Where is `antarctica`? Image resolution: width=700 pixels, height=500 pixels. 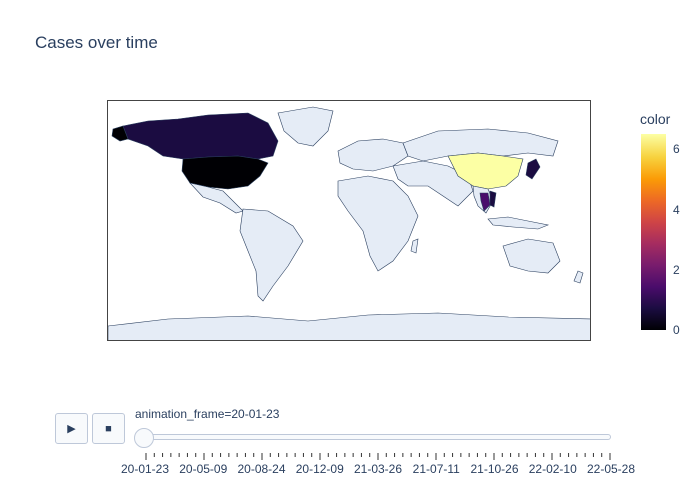
antarctica is located at coordinates (349, 326).